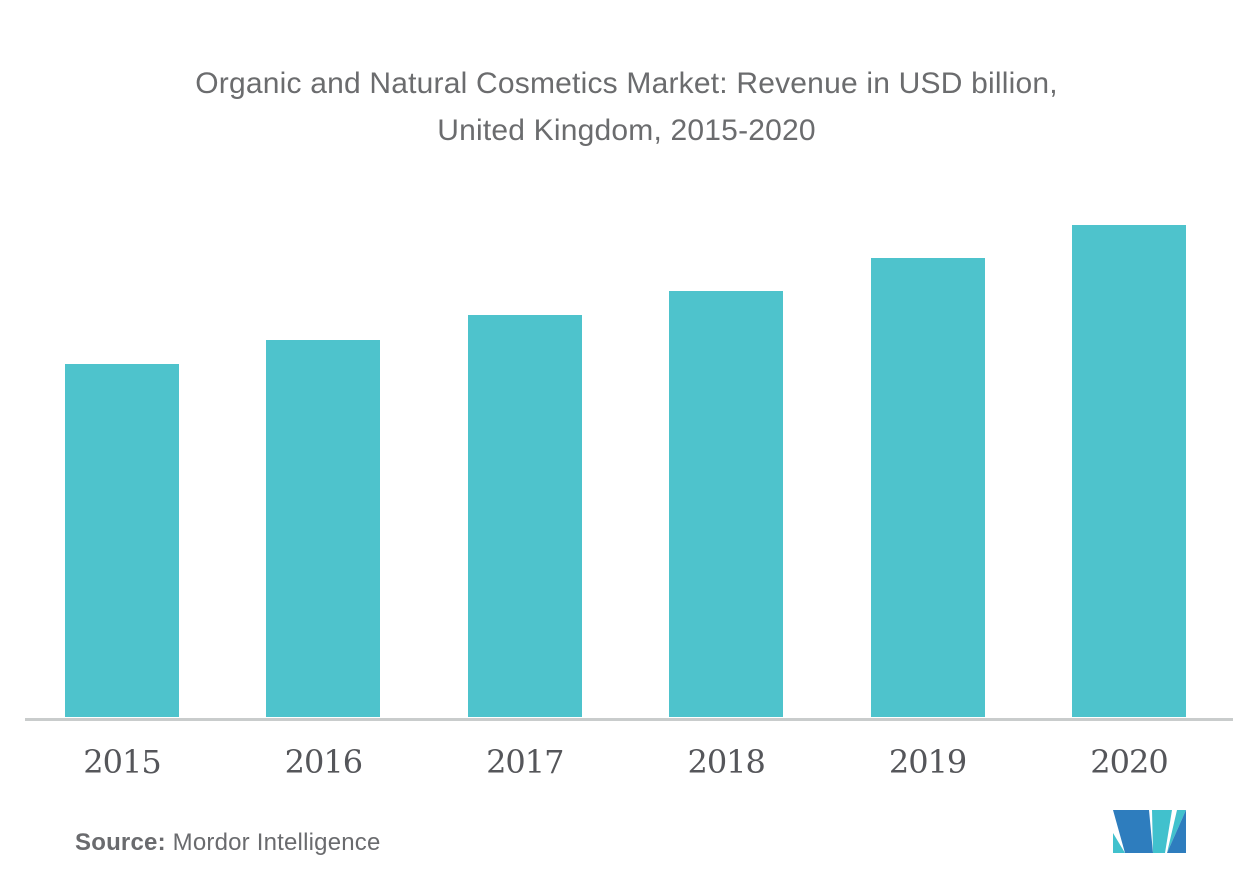  Describe the element at coordinates (626, 130) in the screenshot. I see `chart-title-line-2: United Kingdom, 2015-2020` at that location.